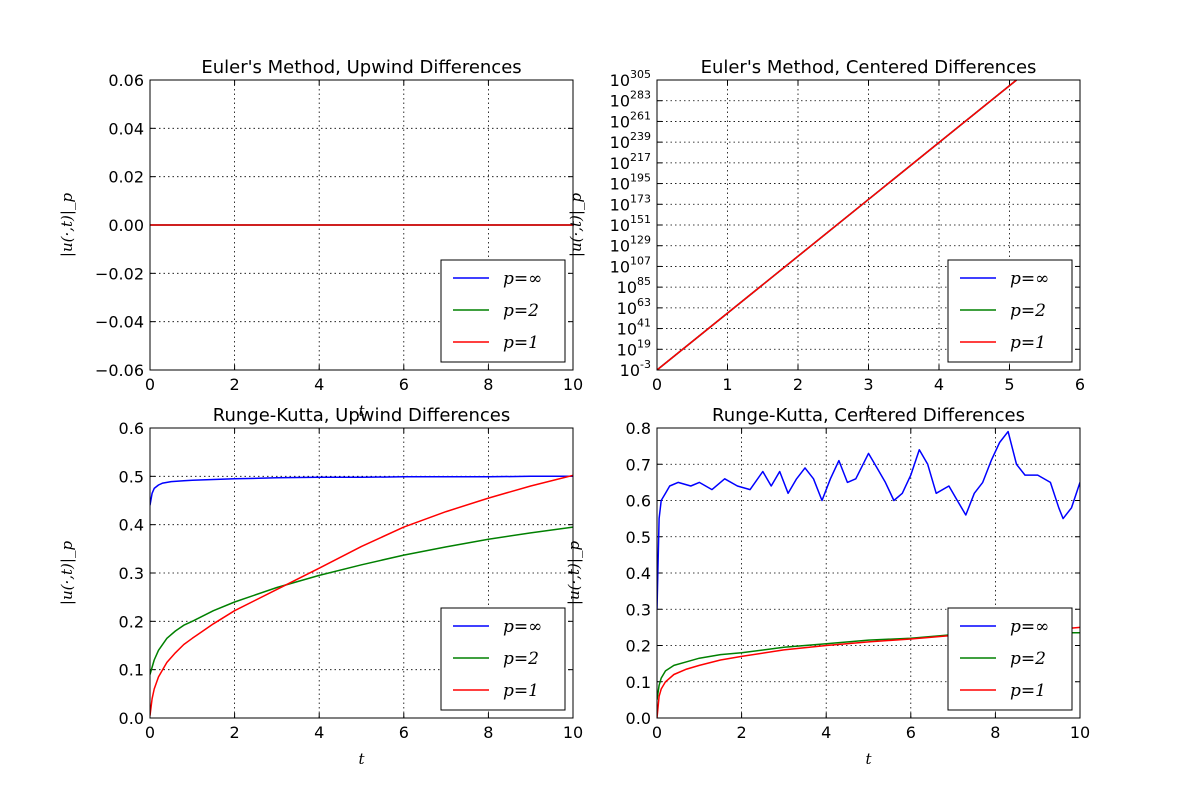 This screenshot has height=800, width=1200. What do you see at coordinates (1009, 384) in the screenshot?
I see `x-tick-label: 5` at bounding box center [1009, 384].